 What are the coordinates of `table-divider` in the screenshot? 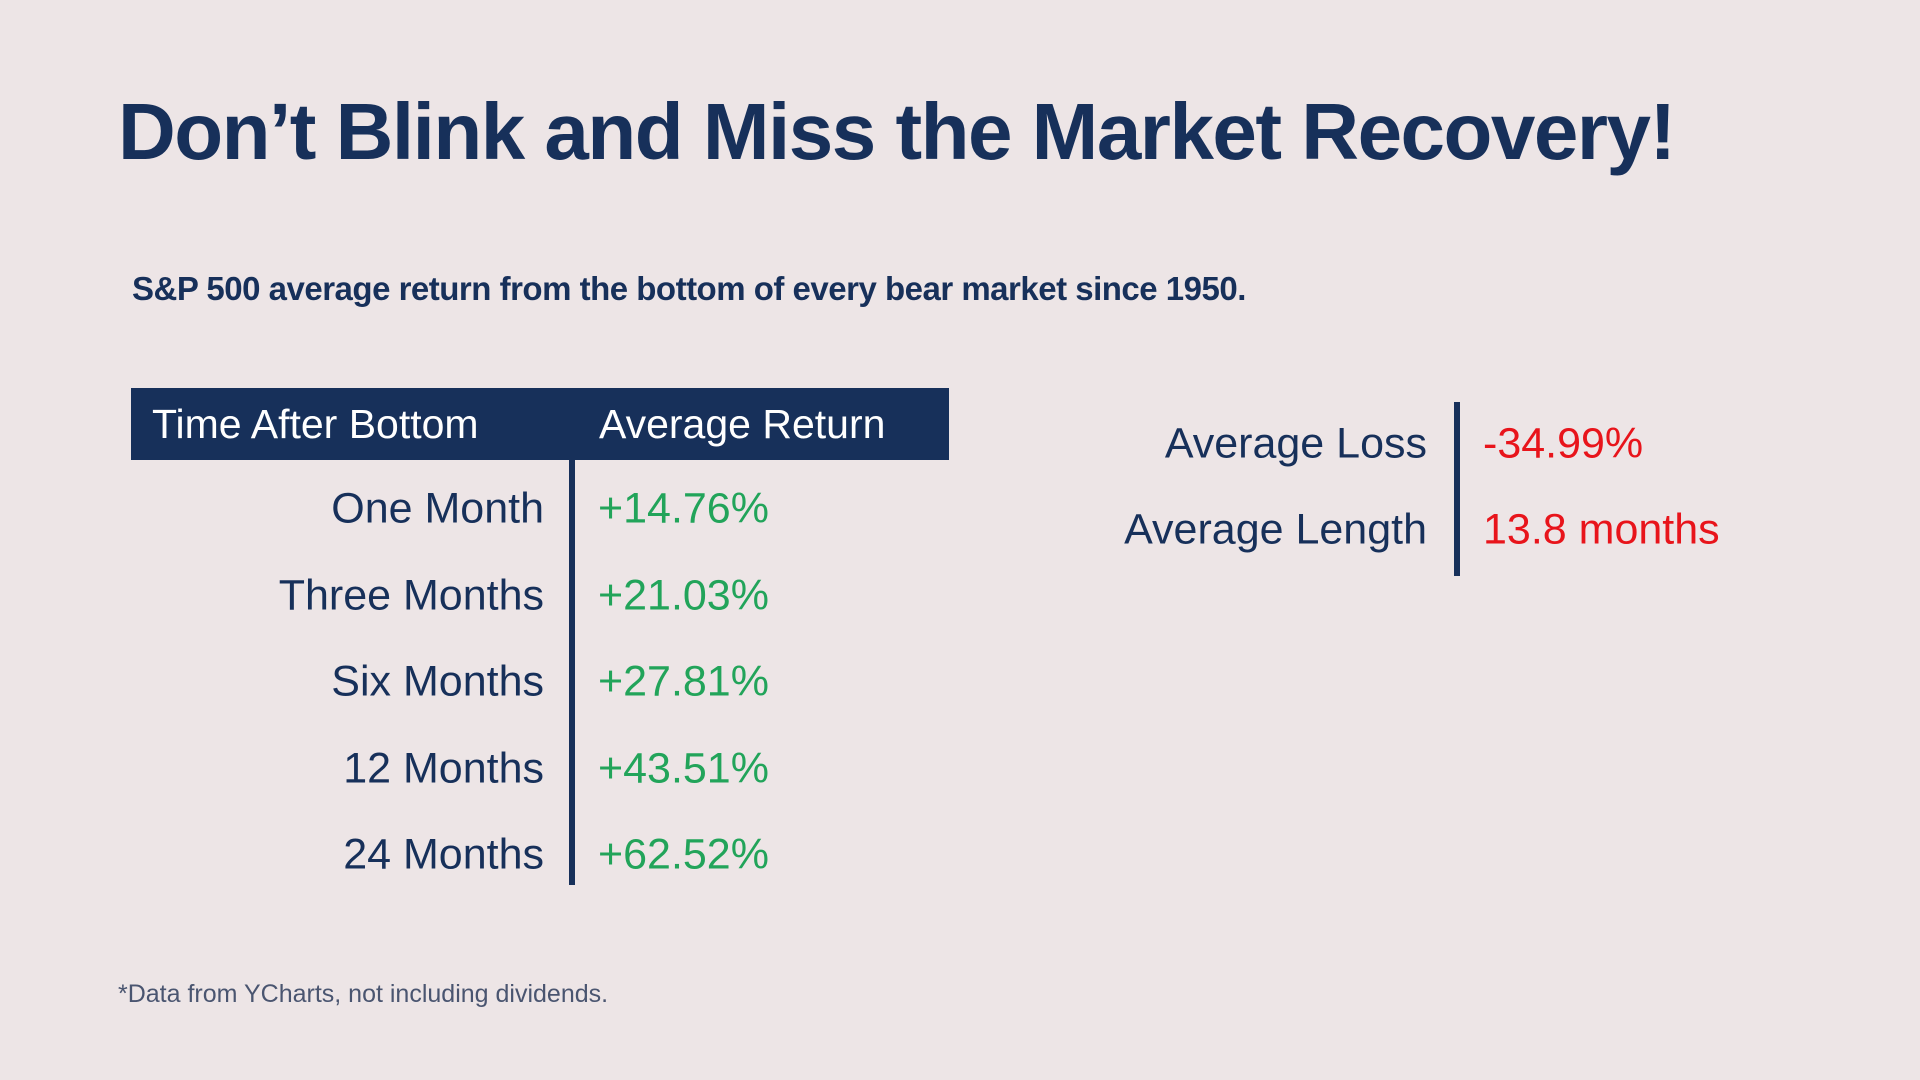 It's located at (572, 672).